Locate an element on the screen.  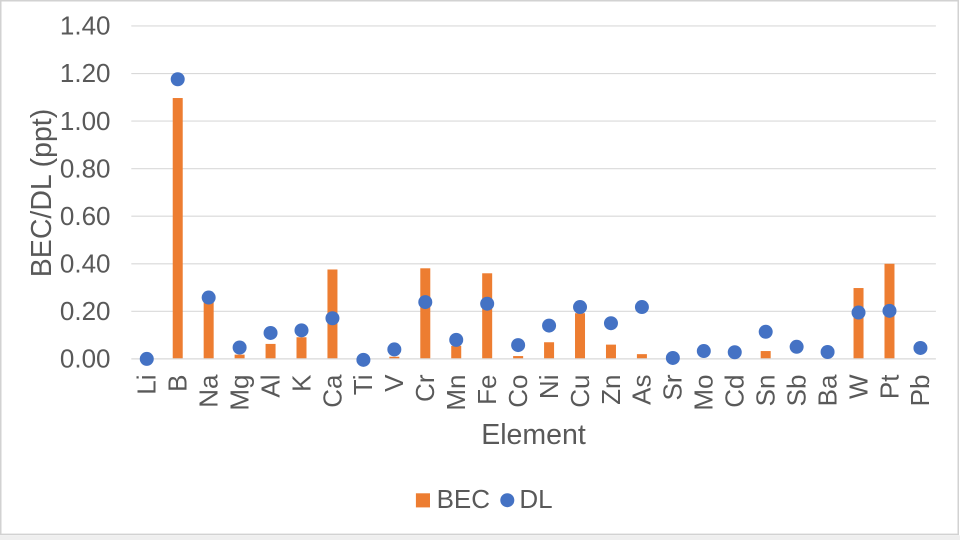
svg-text: DL is located at coordinates (535, 499).